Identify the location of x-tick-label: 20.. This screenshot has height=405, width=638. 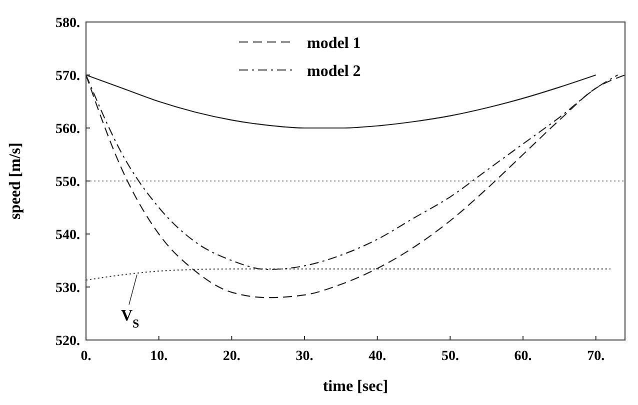
(231, 356).